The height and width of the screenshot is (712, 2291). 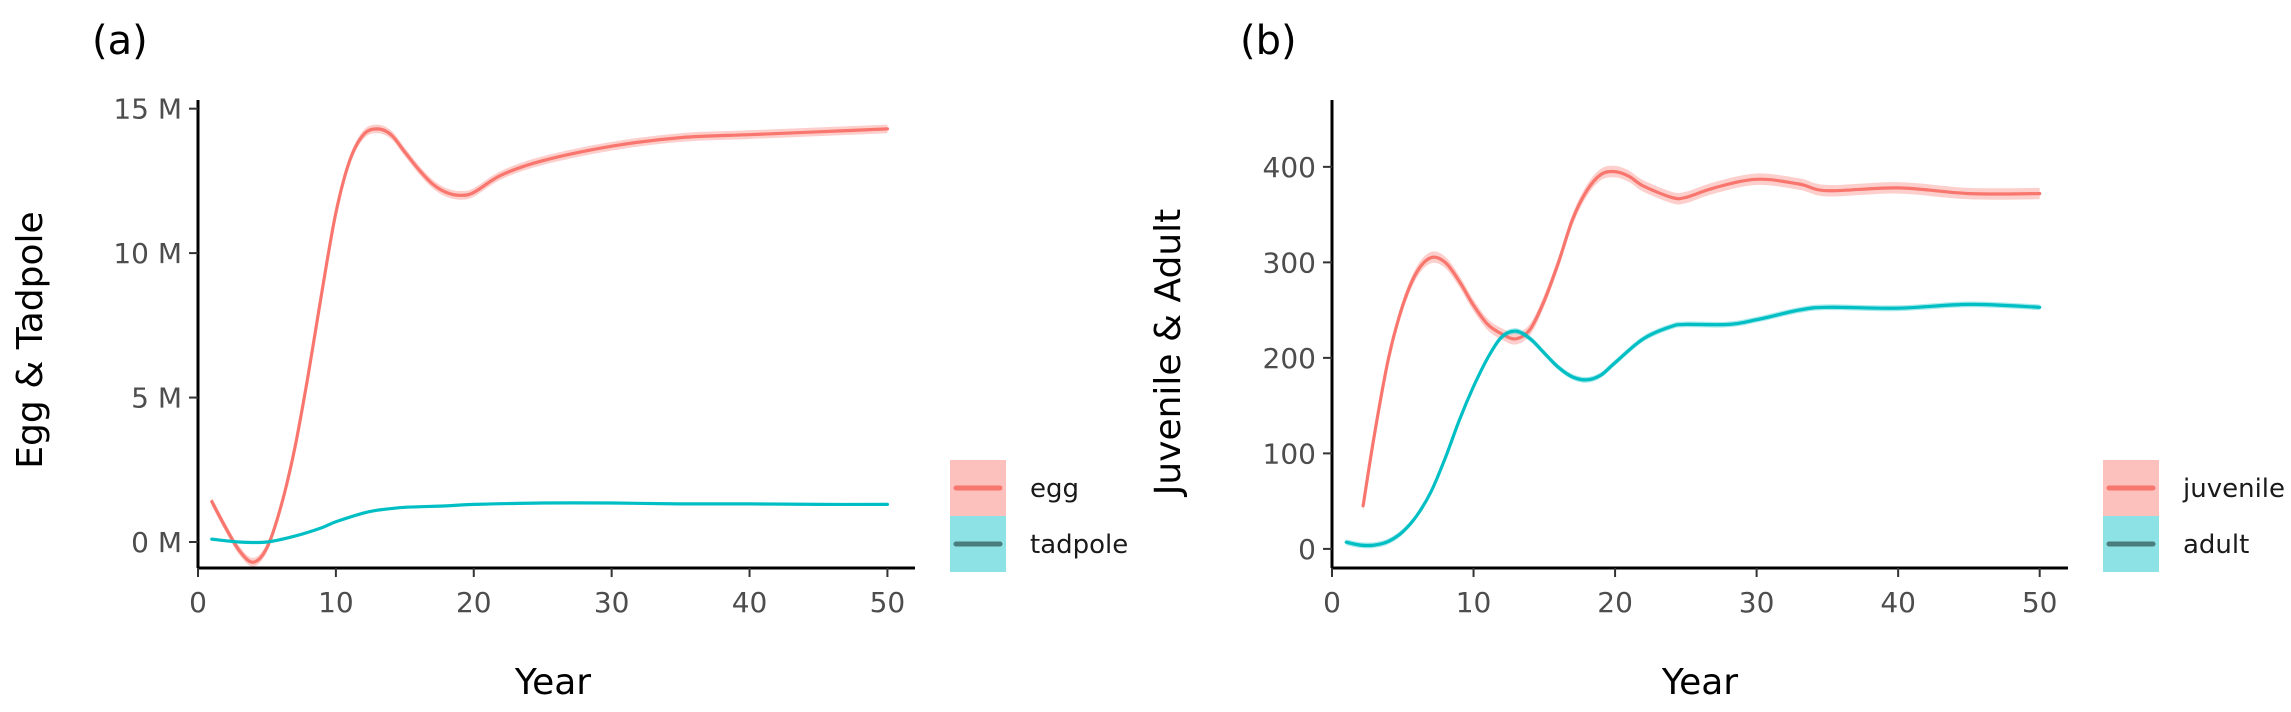 I want to click on panel-a-legend: egg tadpole, so click(x=1039, y=516).